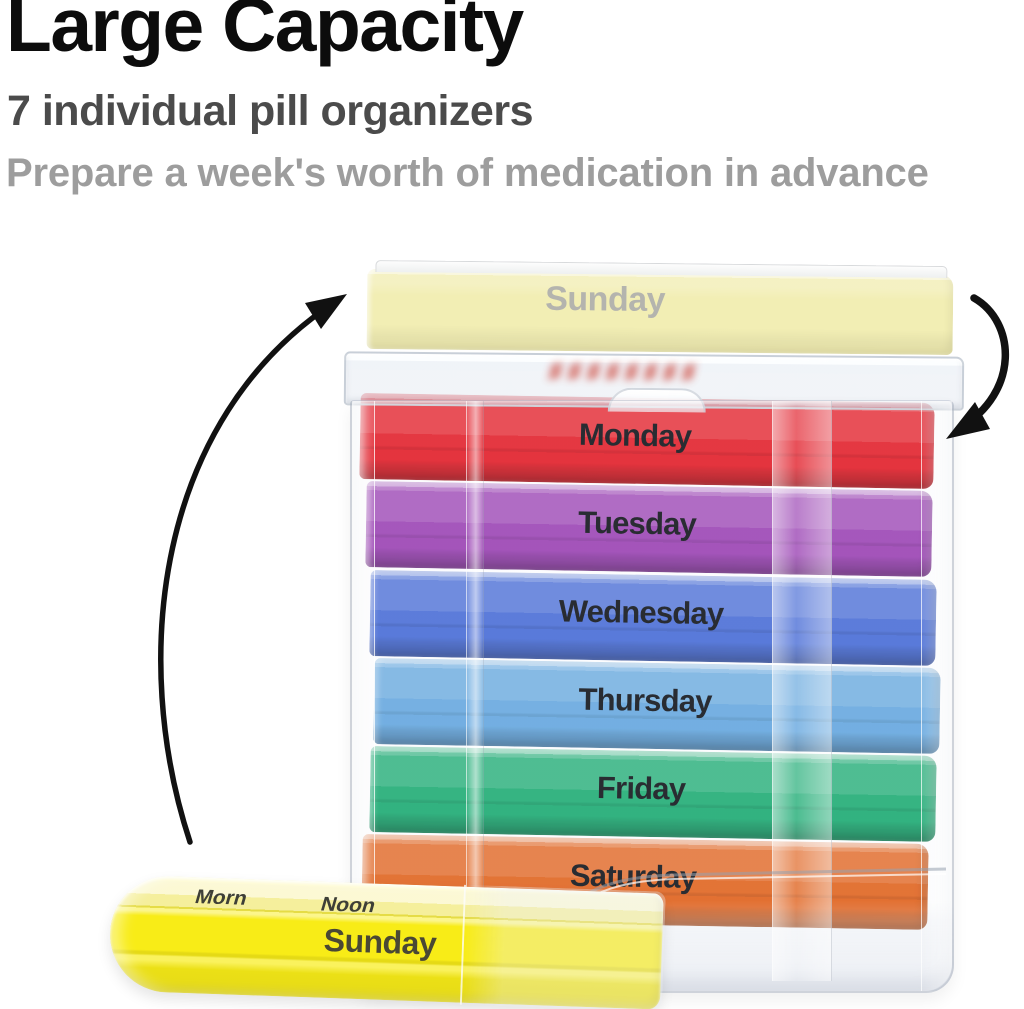 The height and width of the screenshot is (1009, 1024). Describe the element at coordinates (387, 941) in the screenshot. I see `tray-sunday-pulled: Morn Noon Sunday` at that location.